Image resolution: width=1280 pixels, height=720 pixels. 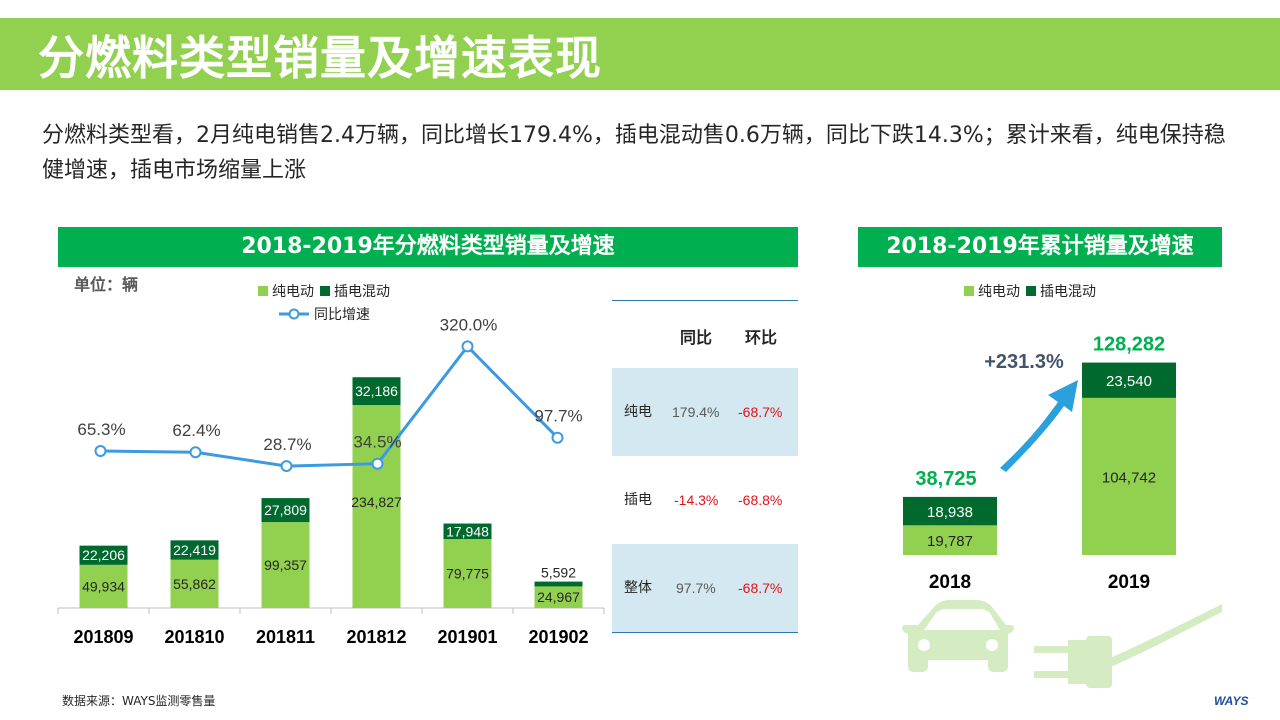 I want to click on row-yoy: 179.4%, so click(x=696, y=412).